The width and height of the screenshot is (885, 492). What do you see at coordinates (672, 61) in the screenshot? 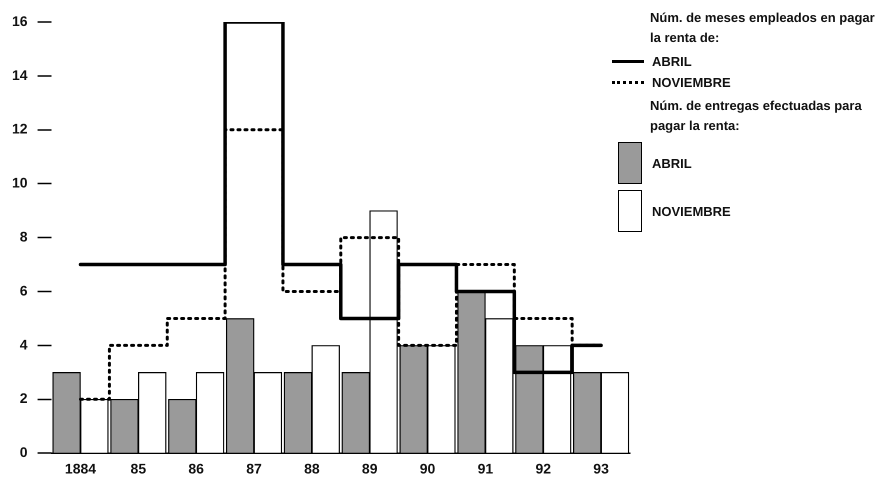
I see `legend-label: ABRIL` at bounding box center [672, 61].